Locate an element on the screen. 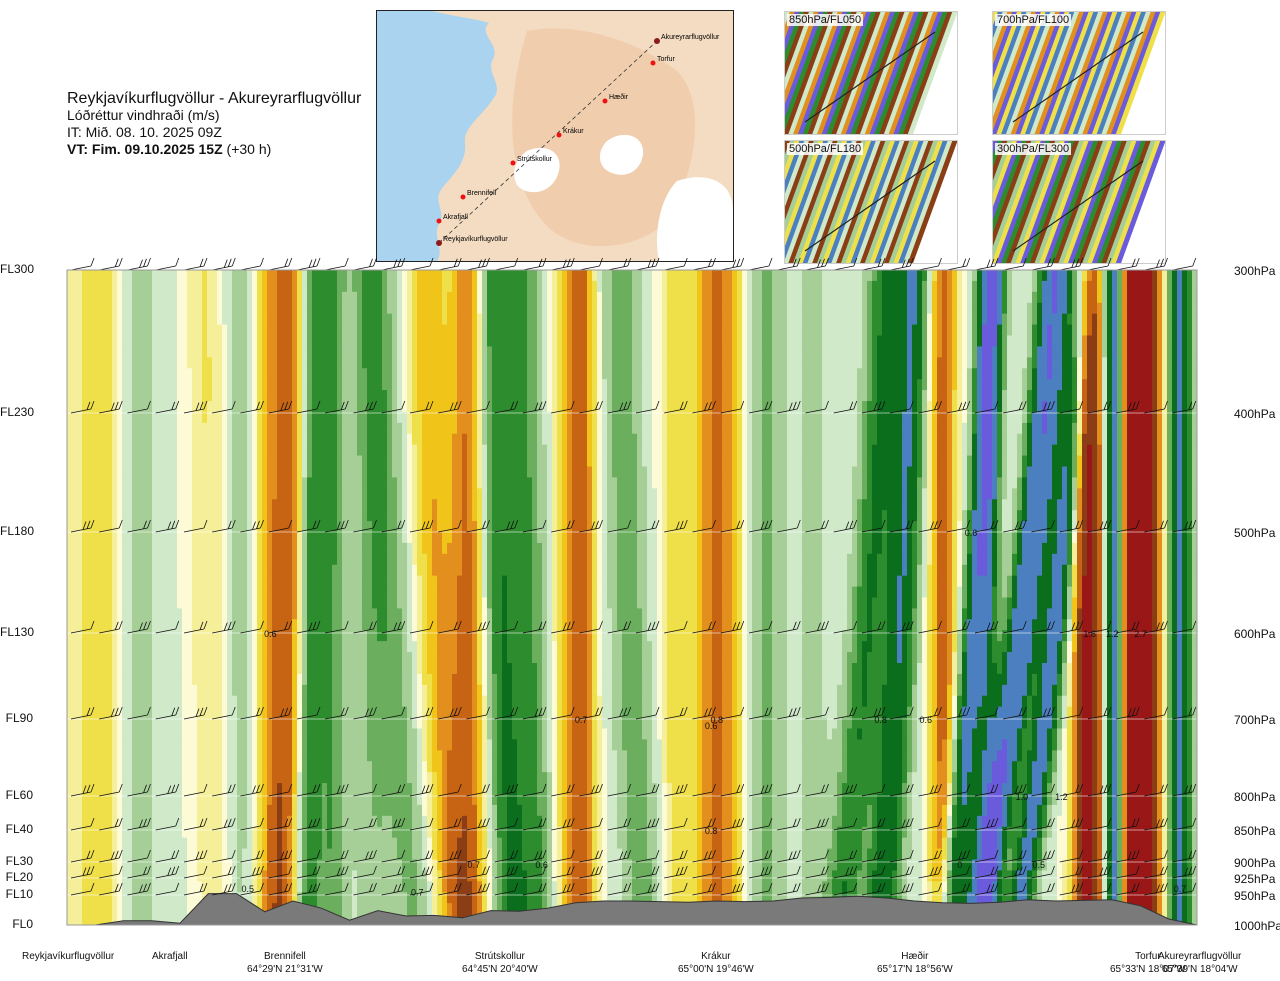  thumbnail-route-line is located at coordinates (1078, 206).